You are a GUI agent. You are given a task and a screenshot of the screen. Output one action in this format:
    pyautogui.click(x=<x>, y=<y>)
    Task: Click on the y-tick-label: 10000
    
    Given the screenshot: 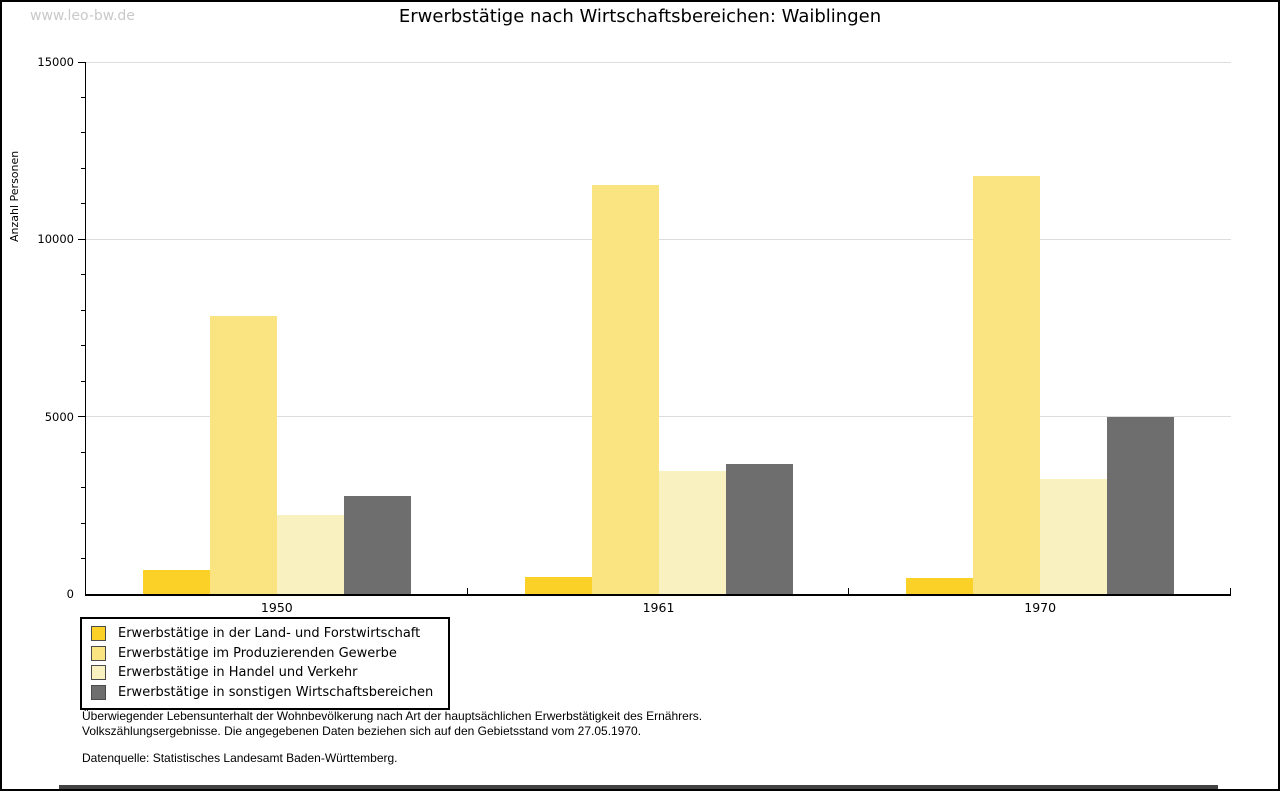 What is the action you would take?
    pyautogui.click(x=55, y=239)
    